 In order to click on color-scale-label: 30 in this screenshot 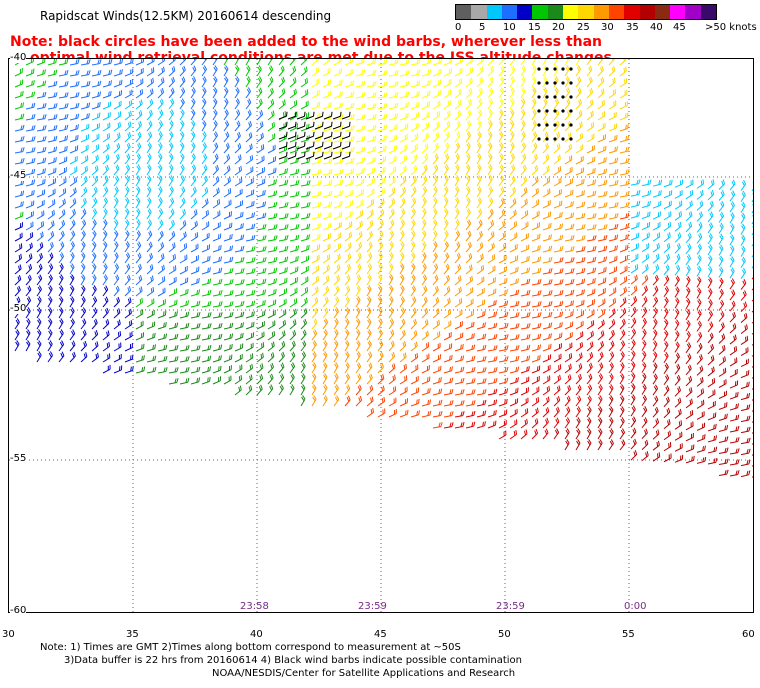, I will do `click(607, 27)`.